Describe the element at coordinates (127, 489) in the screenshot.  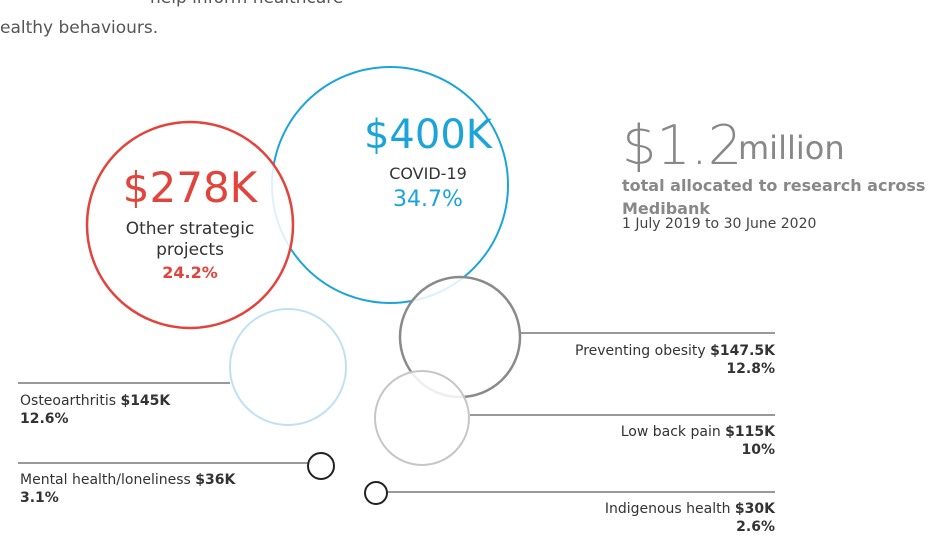
I see `bubble-label: Mental health/loneliness $36K 3.1%` at that location.